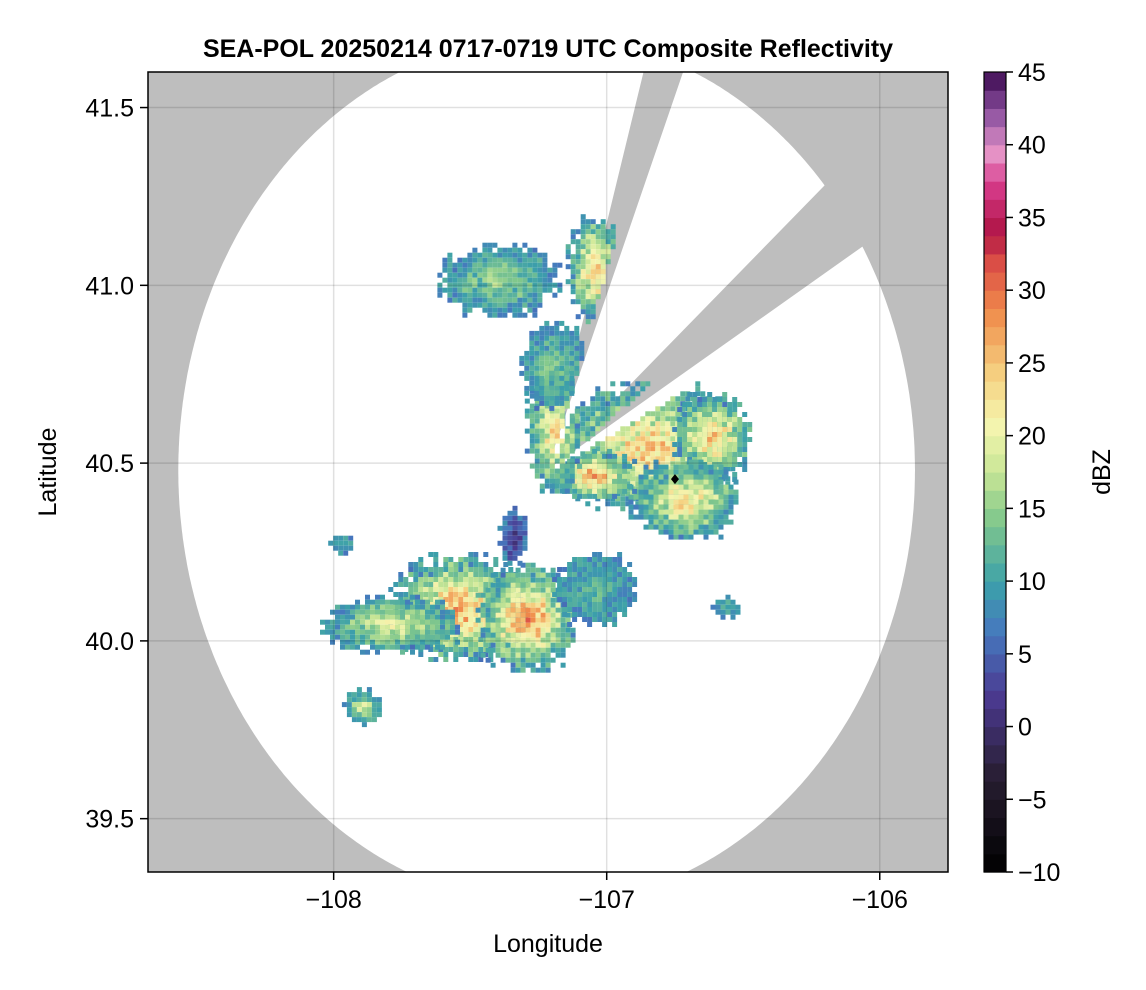 This screenshot has height=990, width=1146. What do you see at coordinates (109, 286) in the screenshot?
I see `y-tick-label: 41.0` at bounding box center [109, 286].